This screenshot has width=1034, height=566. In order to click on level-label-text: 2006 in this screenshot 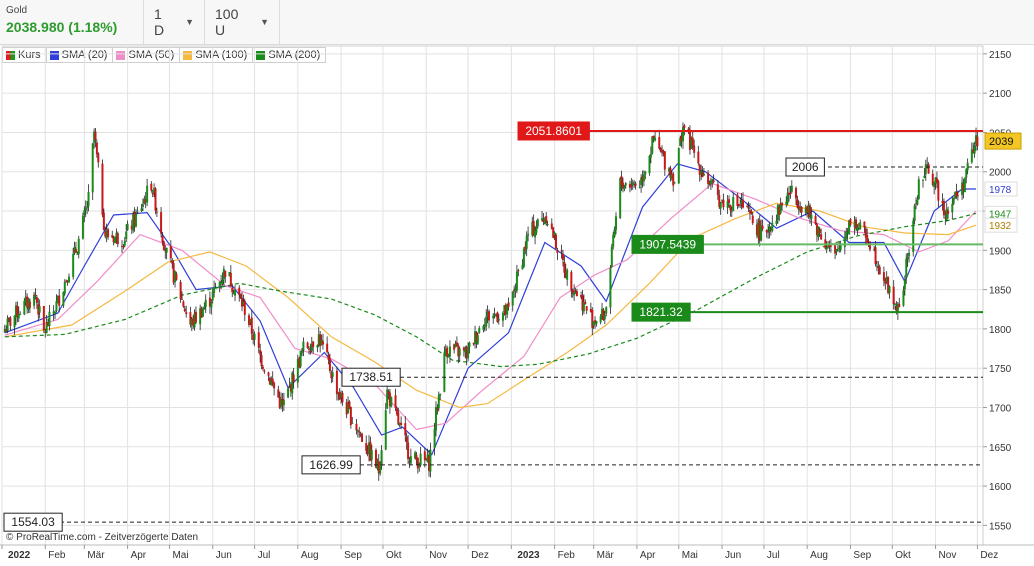, I will do `click(805, 167)`.